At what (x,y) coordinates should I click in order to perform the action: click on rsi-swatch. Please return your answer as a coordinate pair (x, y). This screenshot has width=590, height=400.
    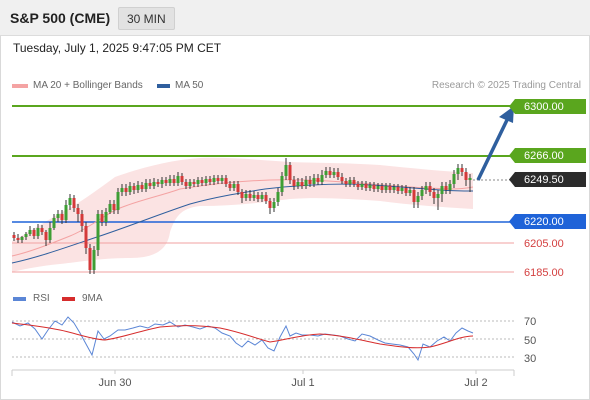
    Looking at the image, I should click on (19, 298).